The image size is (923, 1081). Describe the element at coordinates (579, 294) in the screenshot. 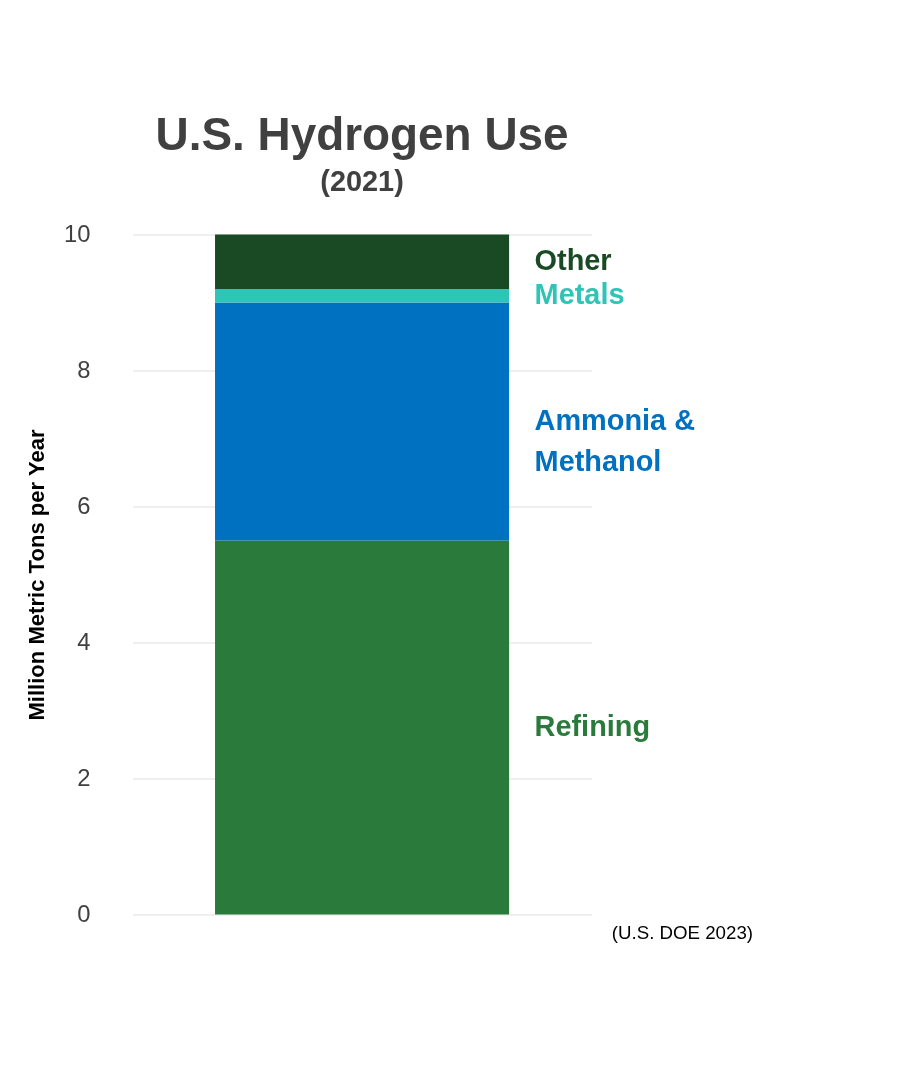

I see `series-label: Metals` at that location.